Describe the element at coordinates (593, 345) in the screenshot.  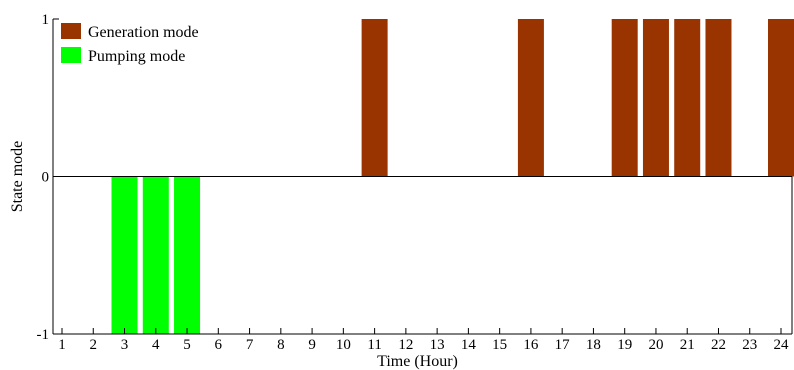
I see `x-tick-label-18: 18` at that location.